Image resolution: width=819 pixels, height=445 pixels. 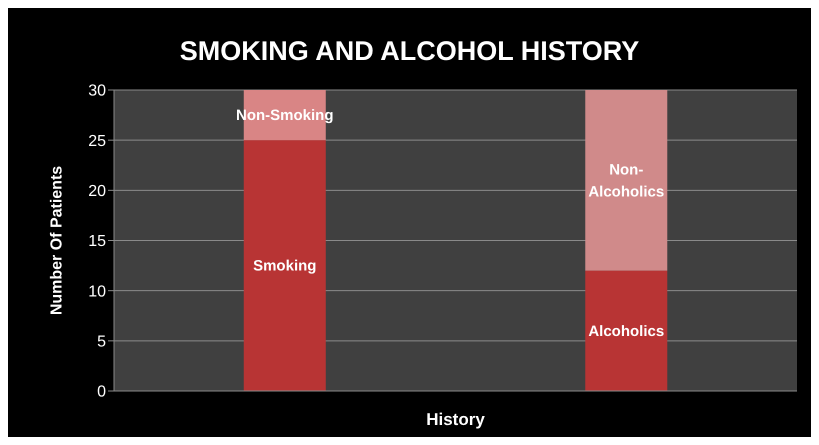 I want to click on y-tick-label: 5, so click(x=101, y=342).